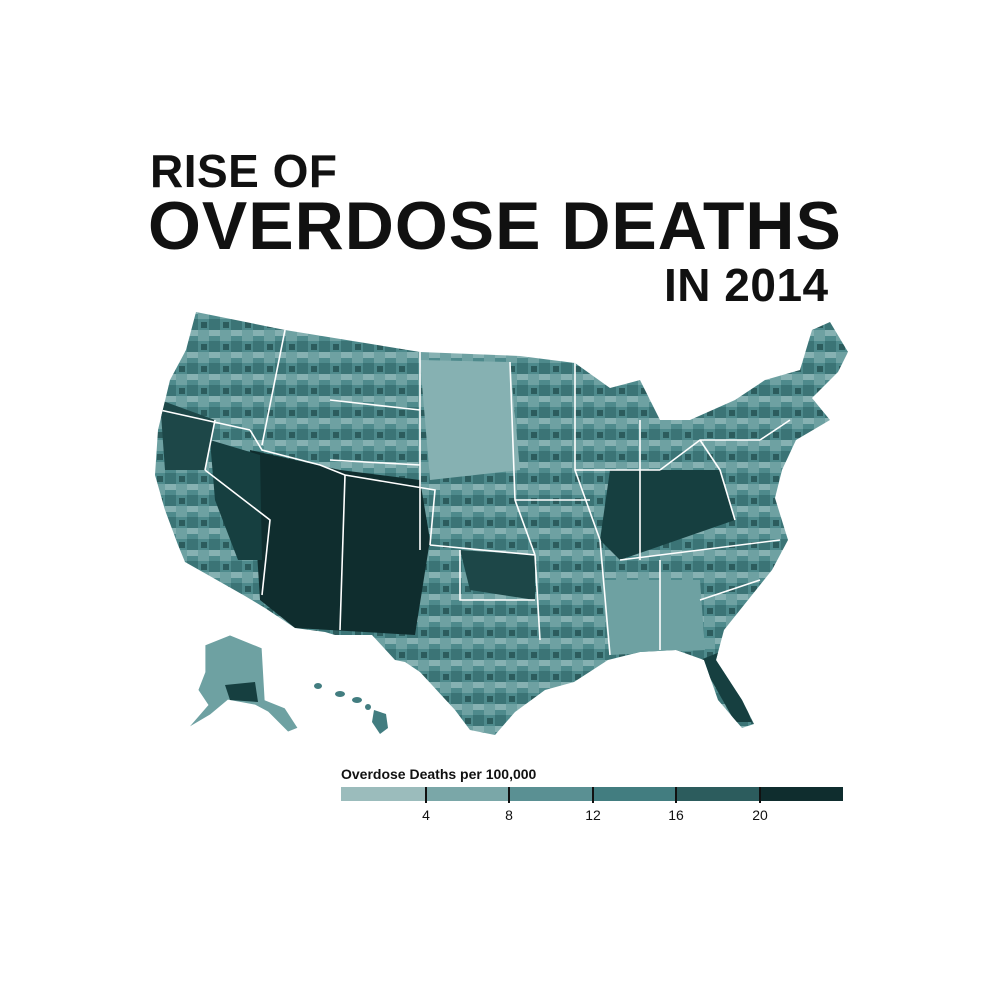 This screenshot has height=1000, width=1000. I want to click on plains-light-region, so click(470, 420).